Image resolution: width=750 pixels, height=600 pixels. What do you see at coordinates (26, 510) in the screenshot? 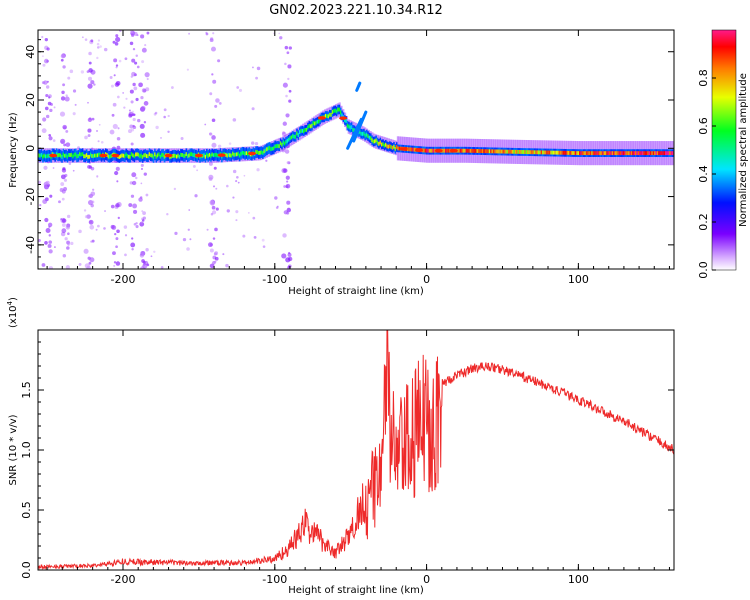
I see `snr-y-tick-label: 0.5` at bounding box center [26, 510].